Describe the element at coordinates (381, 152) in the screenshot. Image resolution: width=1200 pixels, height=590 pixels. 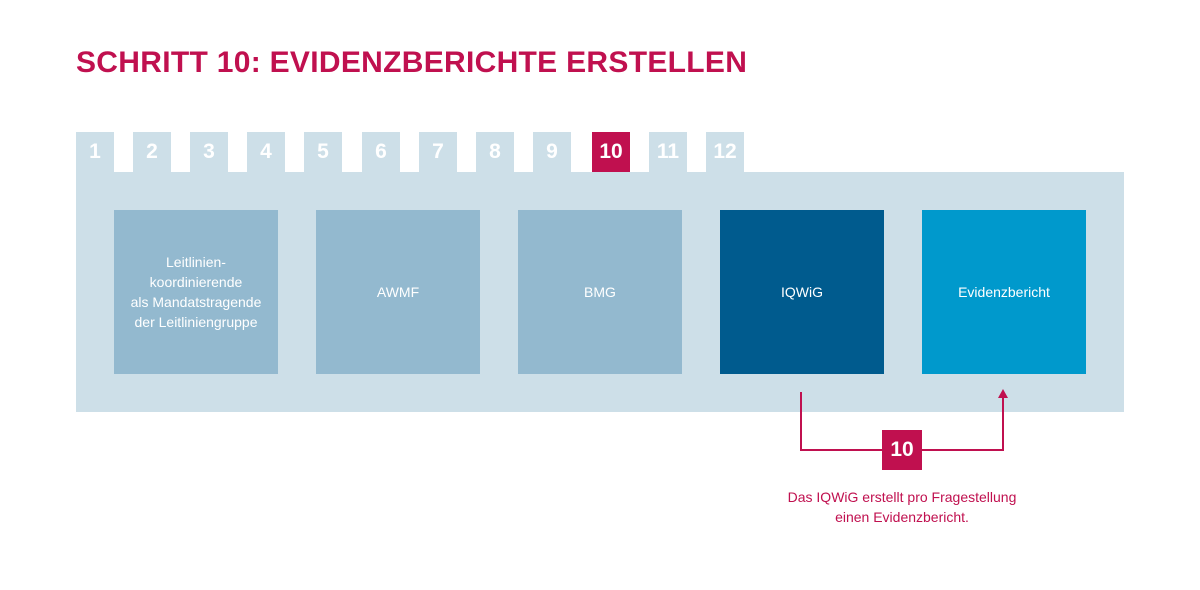
I see `step-tab-6: 6` at that location.